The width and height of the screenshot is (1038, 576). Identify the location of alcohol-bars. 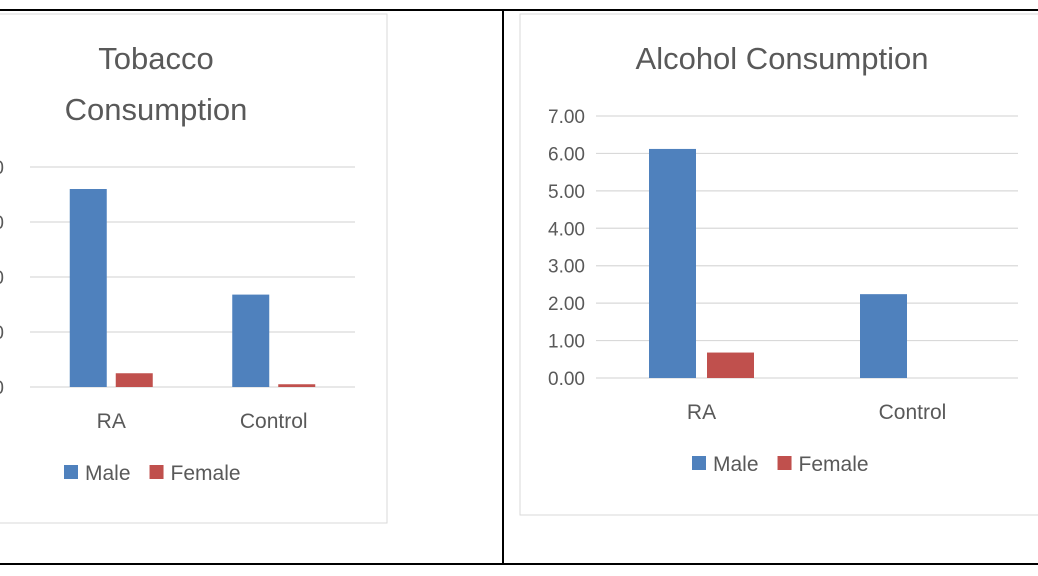
(778, 263).